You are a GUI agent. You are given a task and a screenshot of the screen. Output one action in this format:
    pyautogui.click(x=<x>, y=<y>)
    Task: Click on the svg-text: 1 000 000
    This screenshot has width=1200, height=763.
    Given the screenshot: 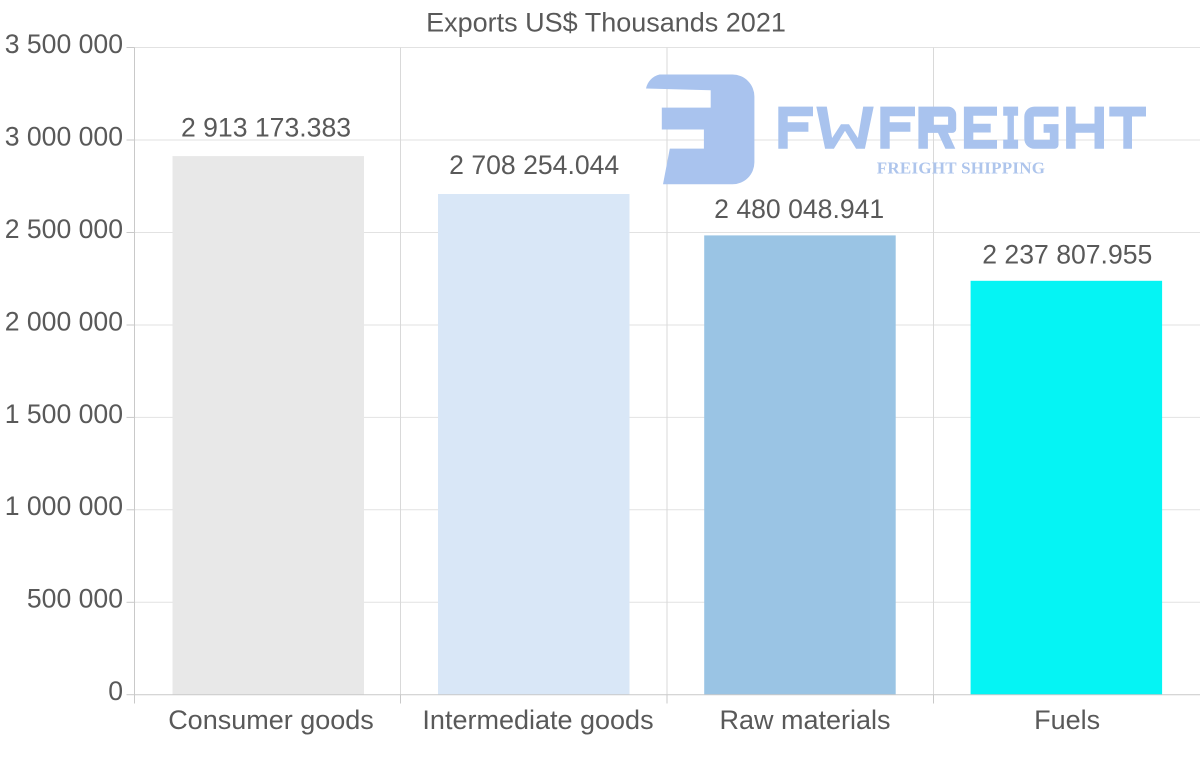 What is the action you would take?
    pyautogui.click(x=64, y=506)
    